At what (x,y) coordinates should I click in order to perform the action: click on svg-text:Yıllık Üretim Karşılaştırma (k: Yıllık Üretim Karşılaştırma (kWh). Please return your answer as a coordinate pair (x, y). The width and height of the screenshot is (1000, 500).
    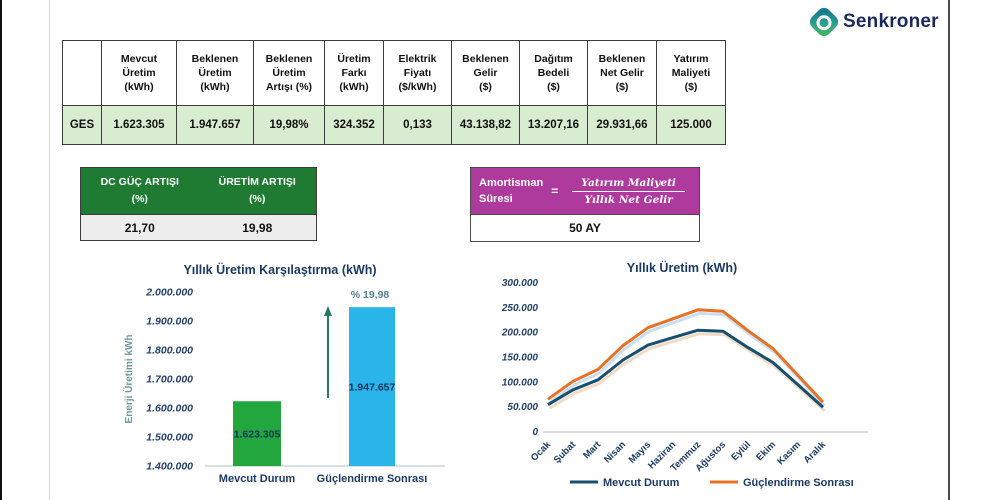
    Looking at the image, I should click on (279, 269).